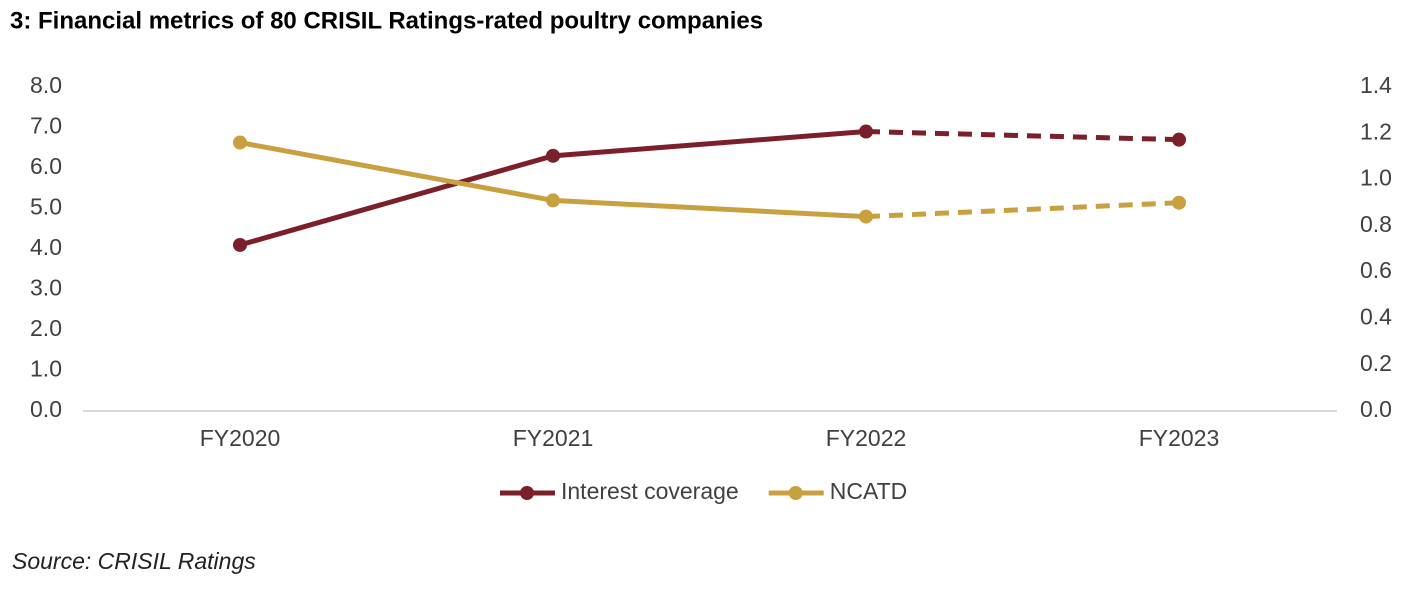  What do you see at coordinates (46, 126) in the screenshot?
I see `y-tick-label: 7.0` at bounding box center [46, 126].